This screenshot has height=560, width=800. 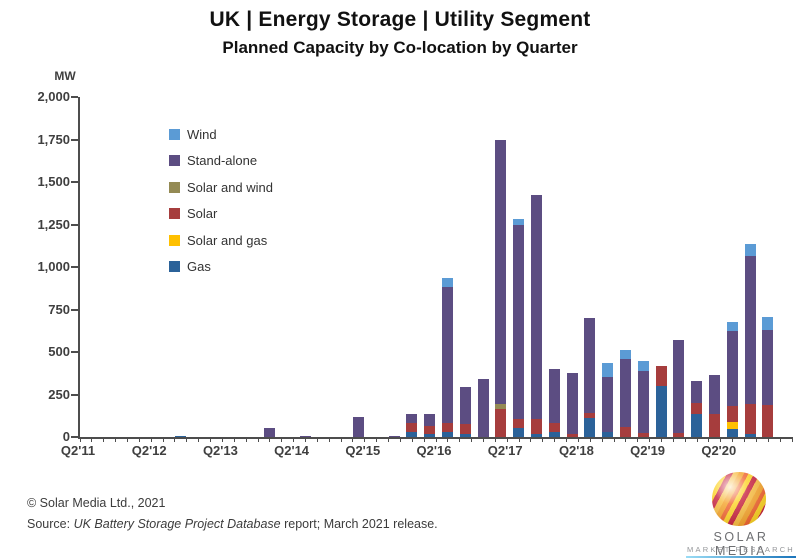 I want to click on x-axis-tick-label: Q2'12, so click(x=149, y=450).